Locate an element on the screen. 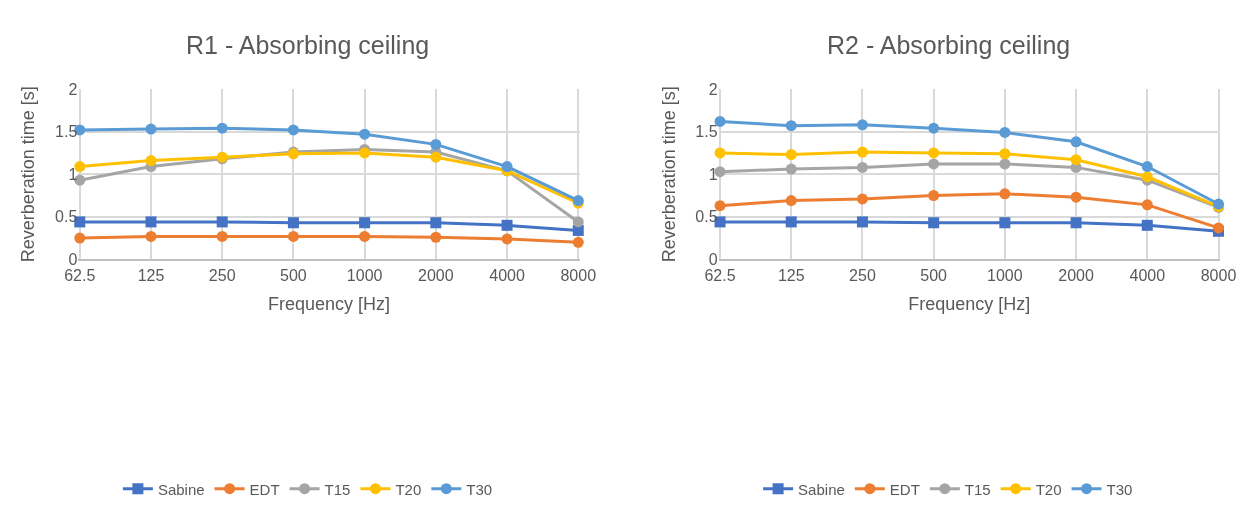 The width and height of the screenshot is (1258, 515). chart-title: R2 - Absorbing ceiling is located at coordinates (949, 45).